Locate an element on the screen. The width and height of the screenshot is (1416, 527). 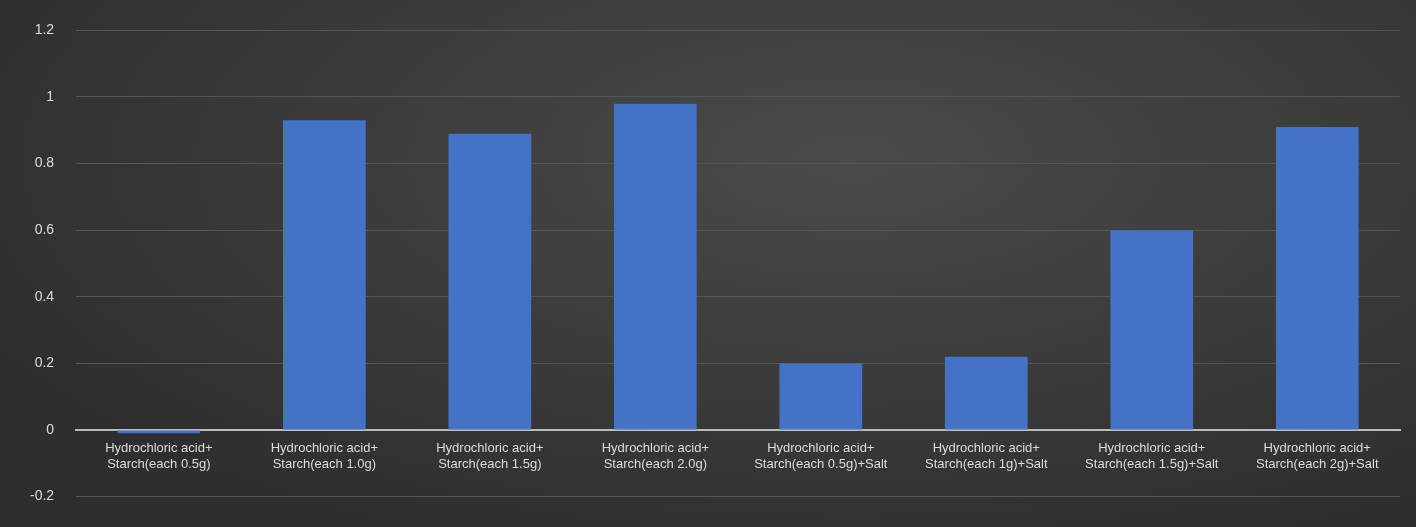
y-tick-label: 0.2 is located at coordinates (44, 362).